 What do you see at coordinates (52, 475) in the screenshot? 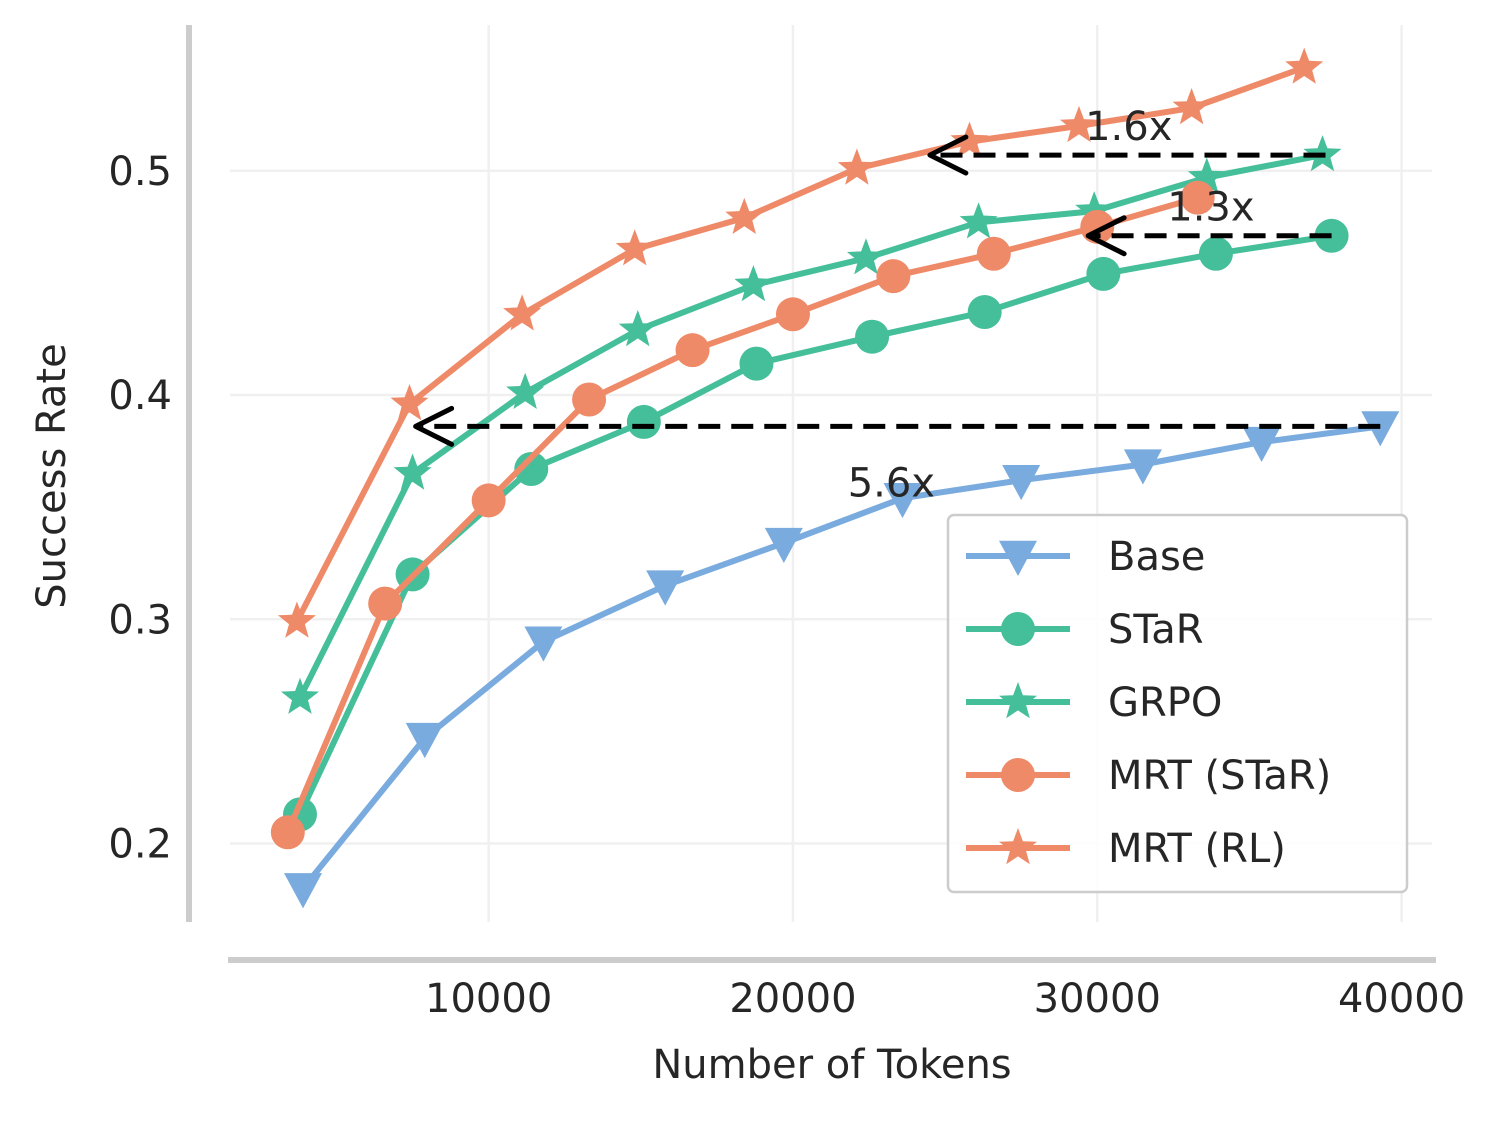
I see `y-axis-label: Success Rate` at bounding box center [52, 475].